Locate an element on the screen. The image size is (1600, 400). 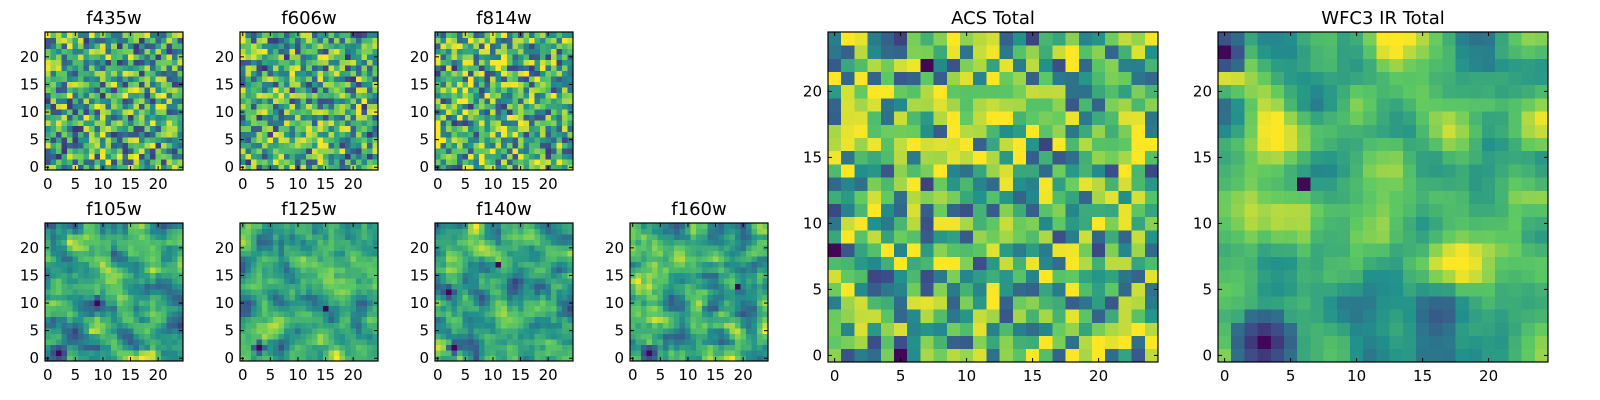
axes-frame is located at coordinates (309, 292).